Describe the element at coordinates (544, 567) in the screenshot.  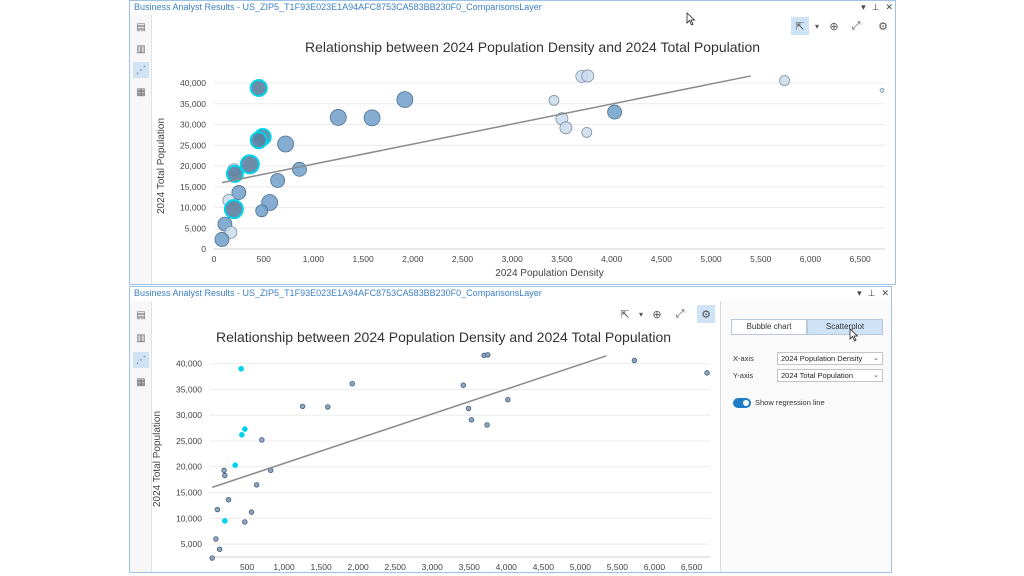
I see `x-tick-label: 4,500` at that location.